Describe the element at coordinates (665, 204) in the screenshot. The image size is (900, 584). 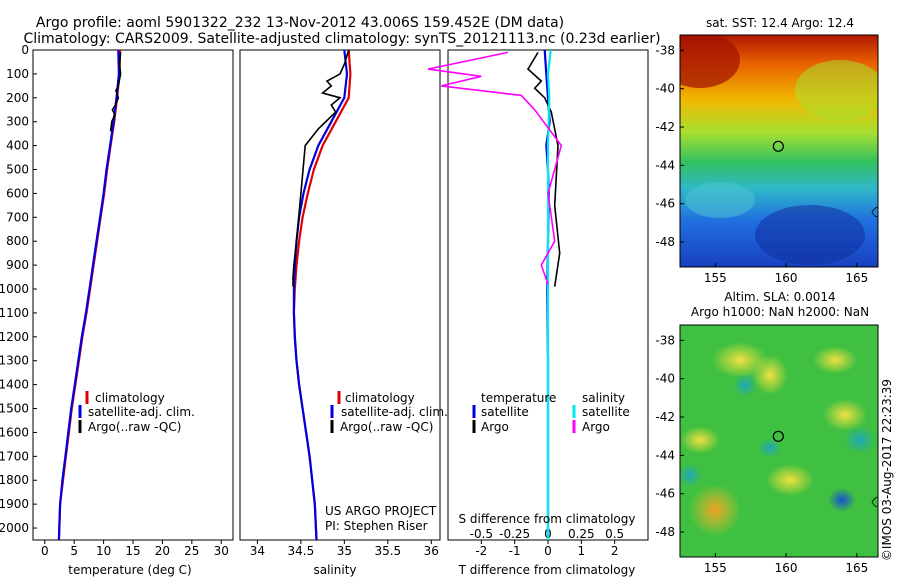
I see `sst-map-lat-label: -46` at that location.